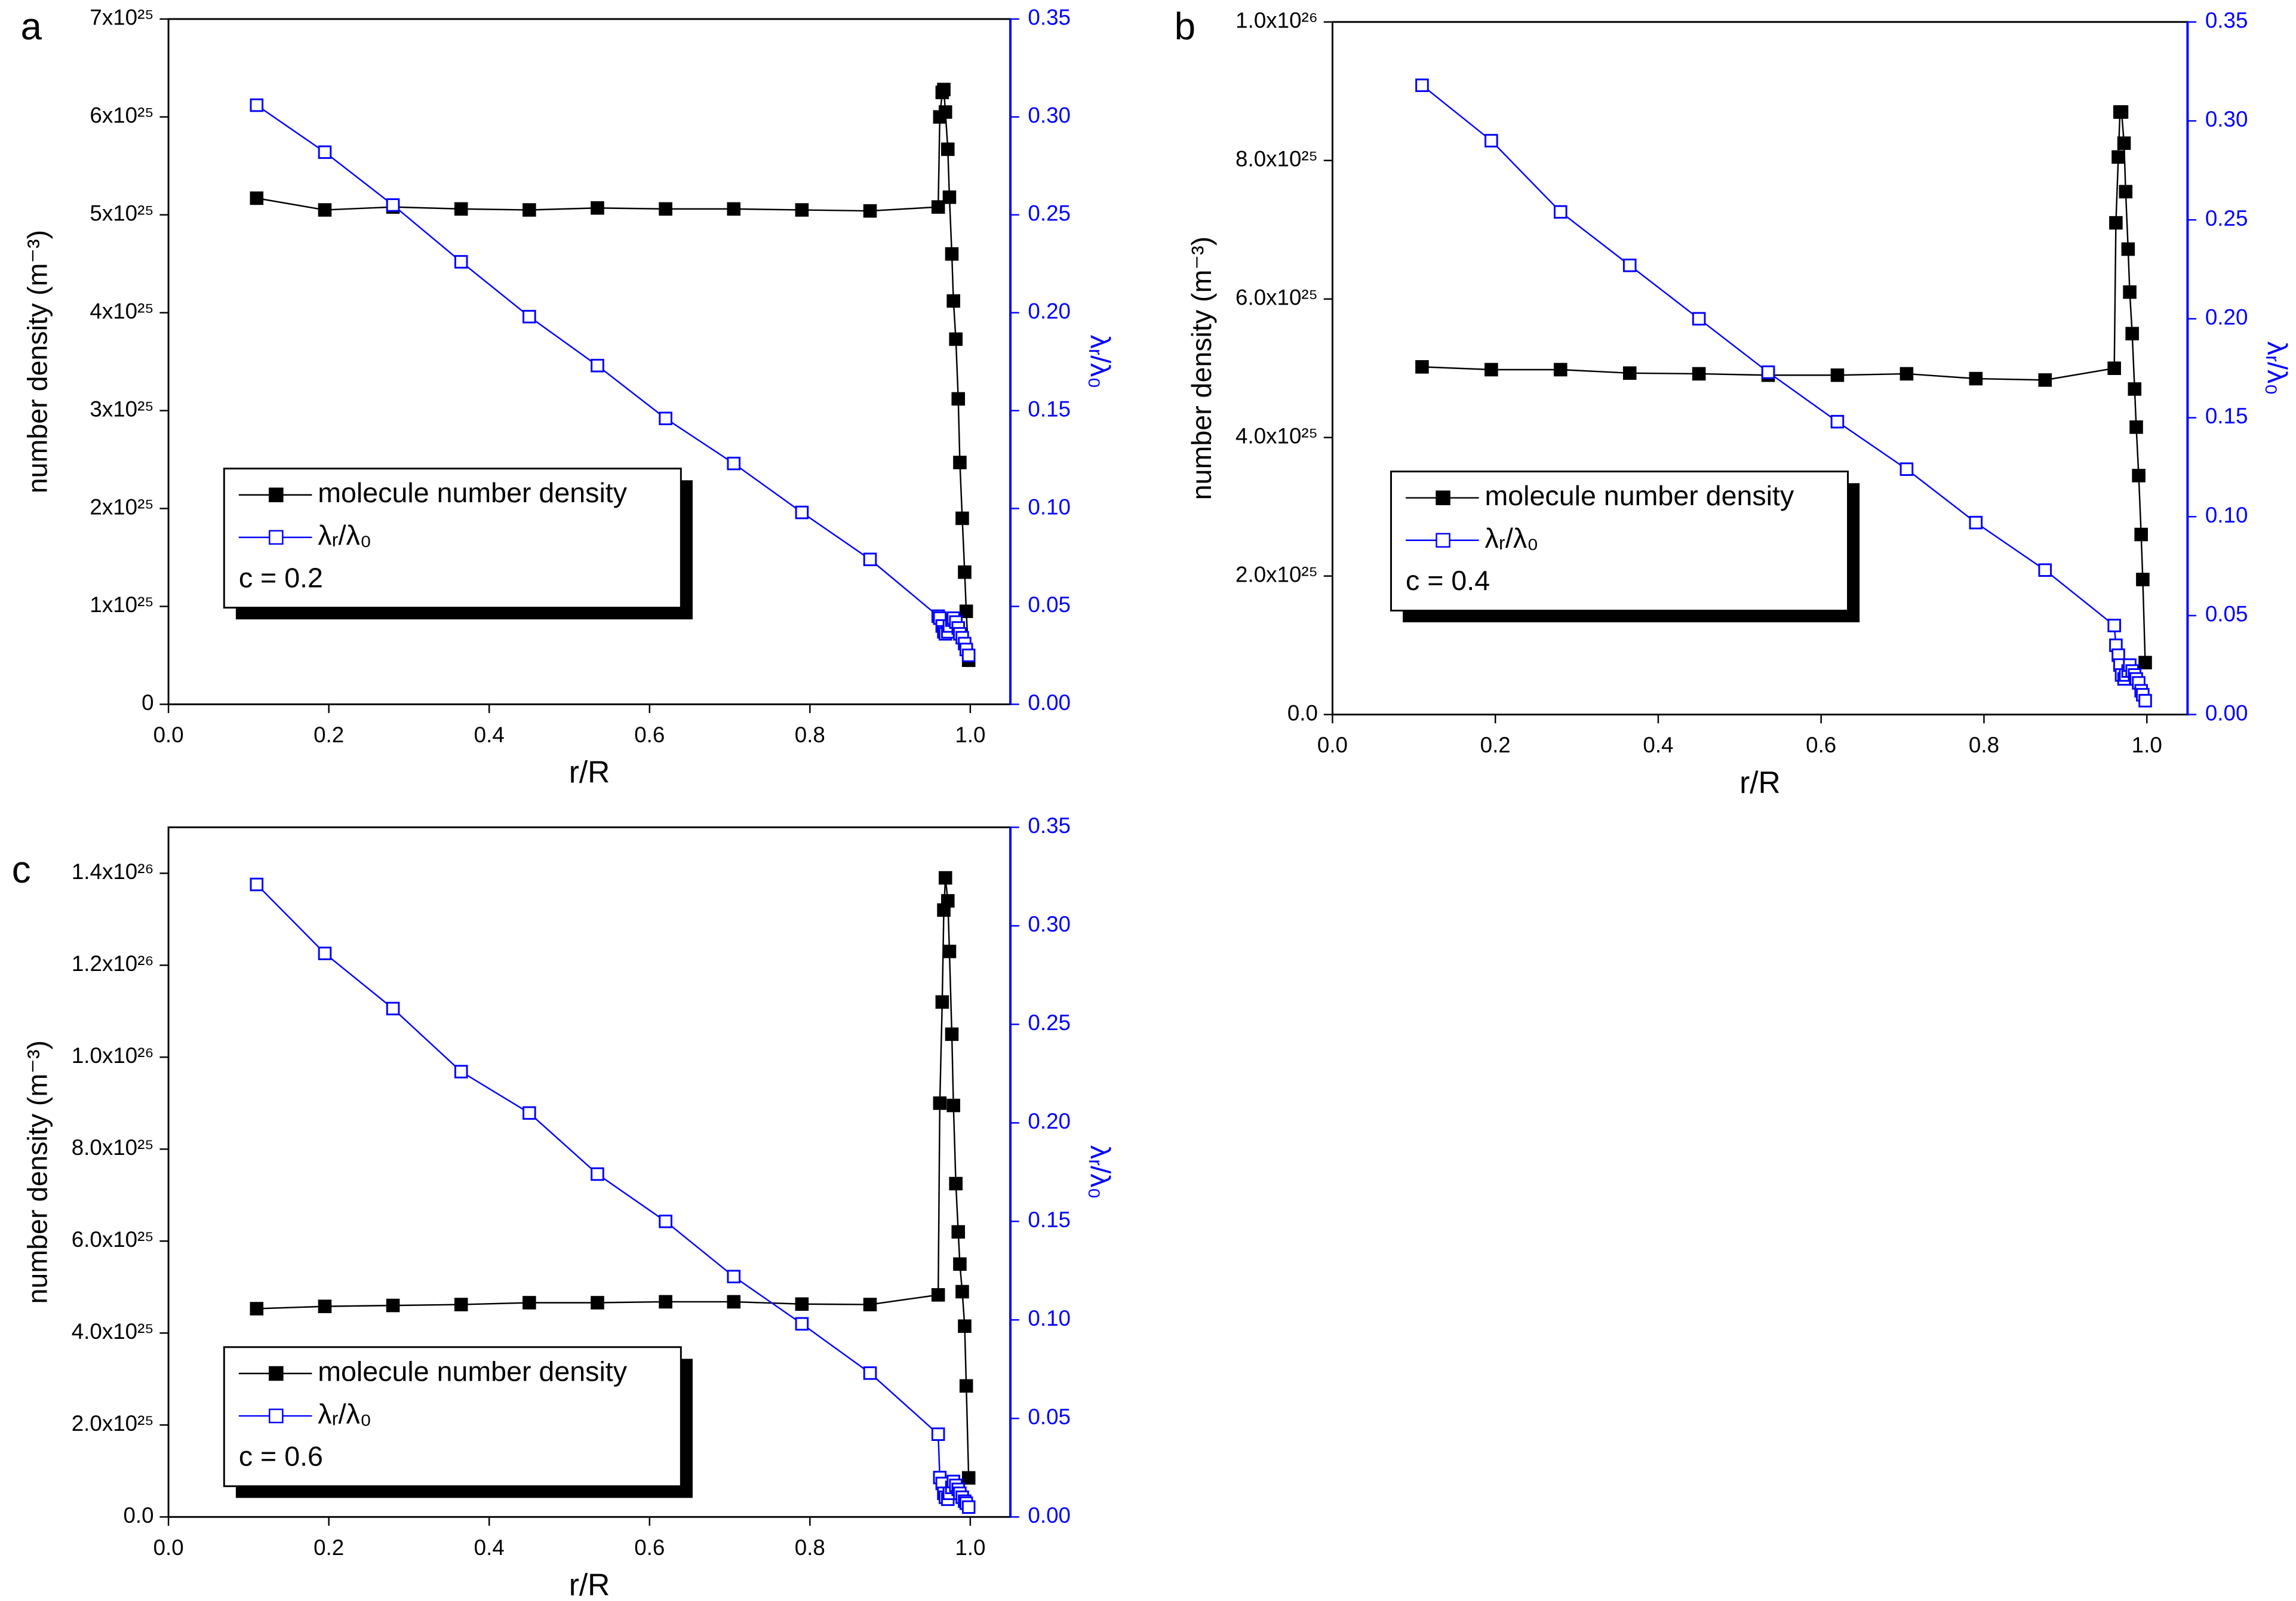 This screenshot has width=2296, height=1601. I want to click on y2-tick-label: 0.05, so click(2226, 614).